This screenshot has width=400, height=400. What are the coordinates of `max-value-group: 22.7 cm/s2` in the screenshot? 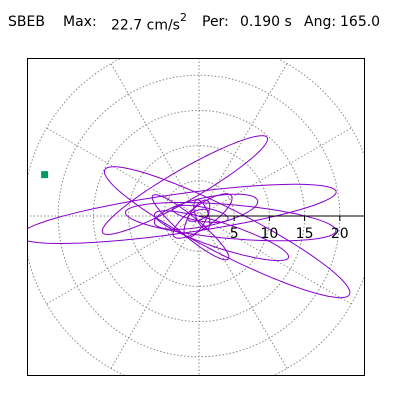 It's located at (149, 22).